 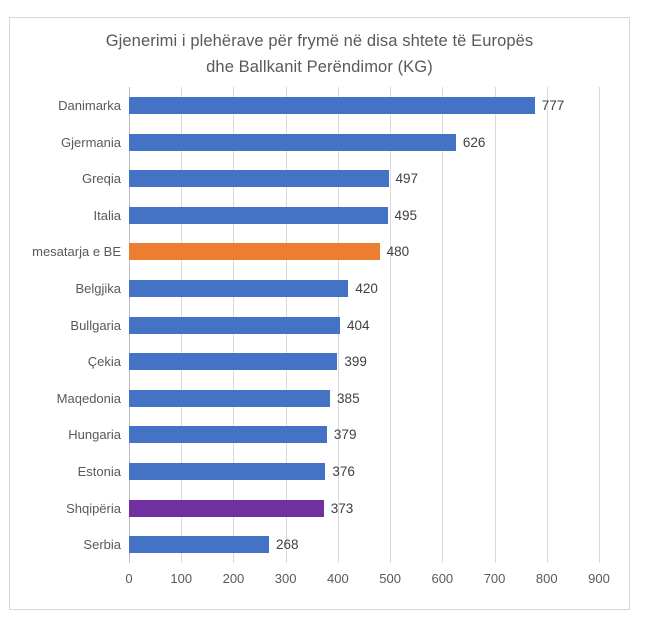 I want to click on bar-track: 420, so click(x=364, y=288).